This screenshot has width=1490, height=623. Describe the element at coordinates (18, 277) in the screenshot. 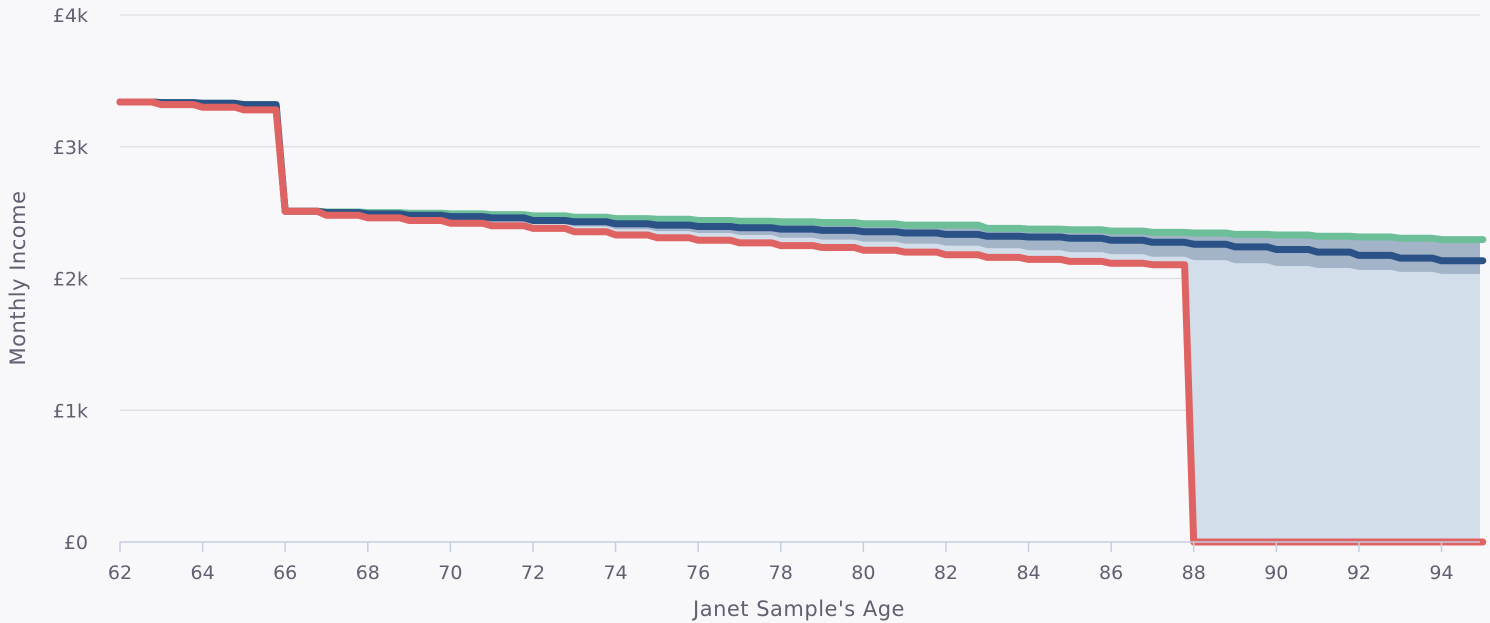

I see `y-axis-title: Monthly Income` at that location.